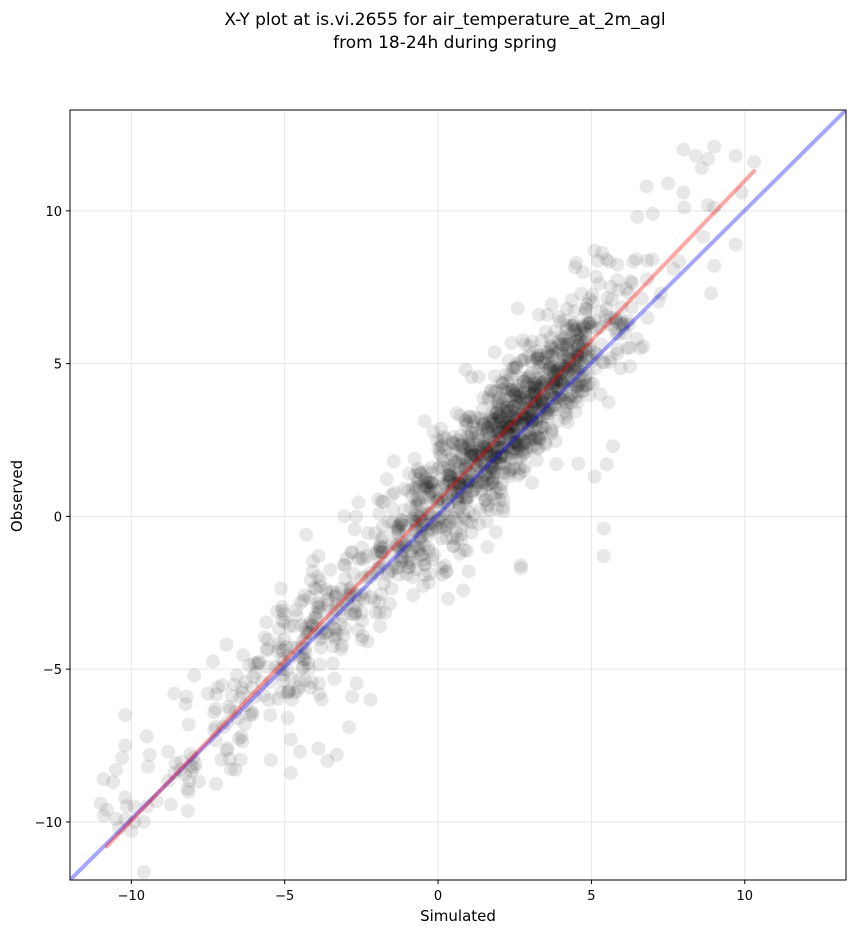 This screenshot has width=854, height=934. Describe the element at coordinates (58, 365) in the screenshot. I see `y-tick-label: 5` at that location.